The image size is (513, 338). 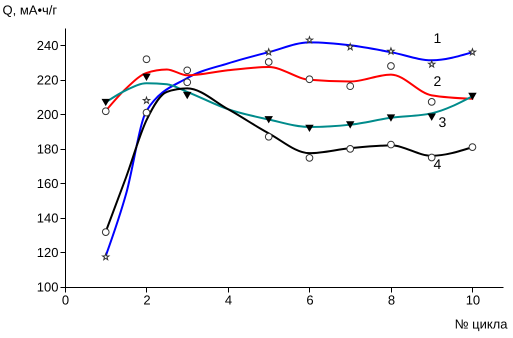 What do you see at coordinates (310, 300) in the screenshot?
I see `x-tick-label: 6` at bounding box center [310, 300].